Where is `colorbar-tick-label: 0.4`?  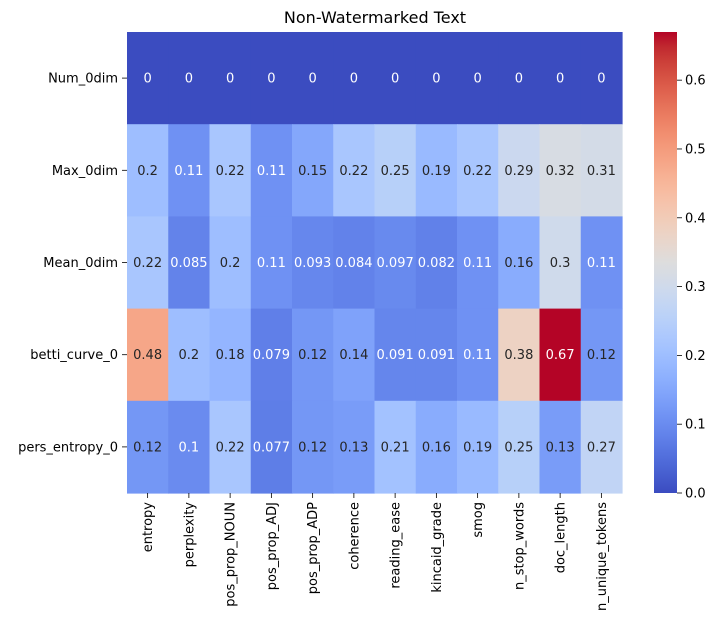 colorbar-tick-label: 0.4 is located at coordinates (695, 218).